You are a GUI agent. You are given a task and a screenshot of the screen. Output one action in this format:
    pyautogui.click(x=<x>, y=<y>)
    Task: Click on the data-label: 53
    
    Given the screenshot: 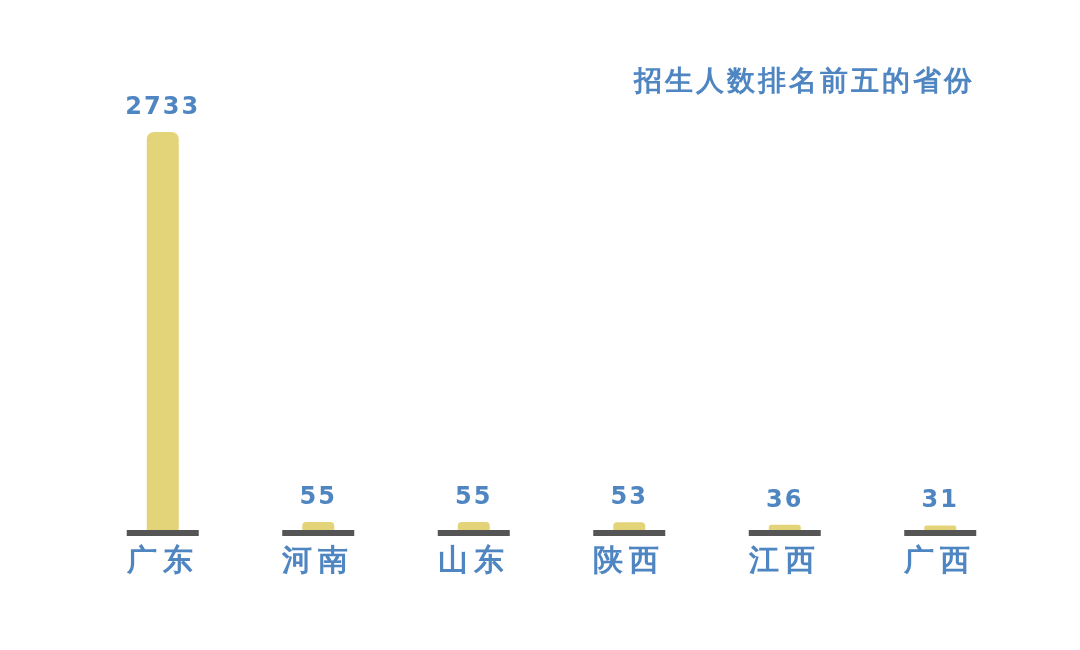 What is the action you would take?
    pyautogui.click(x=629, y=496)
    